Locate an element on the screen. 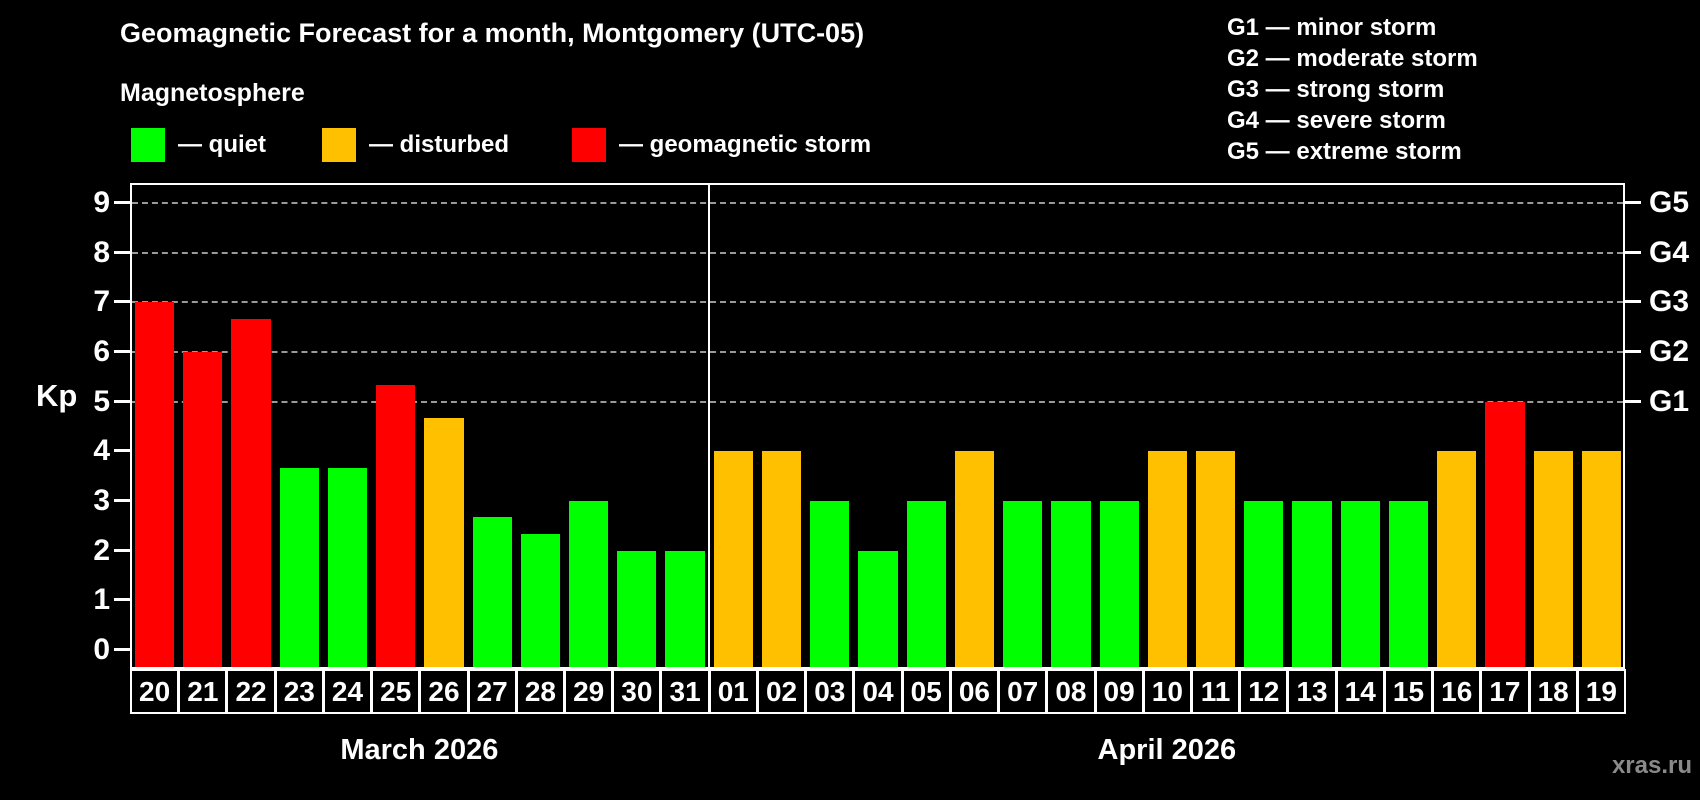  day-tick-label: 04 is located at coordinates (878, 691).